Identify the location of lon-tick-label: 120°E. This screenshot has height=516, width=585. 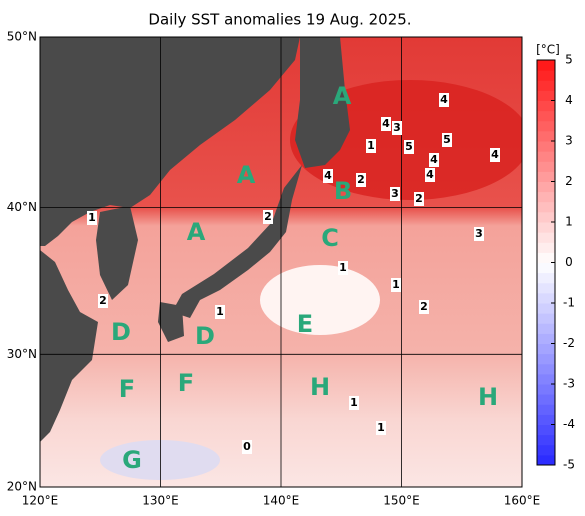
(40, 501).